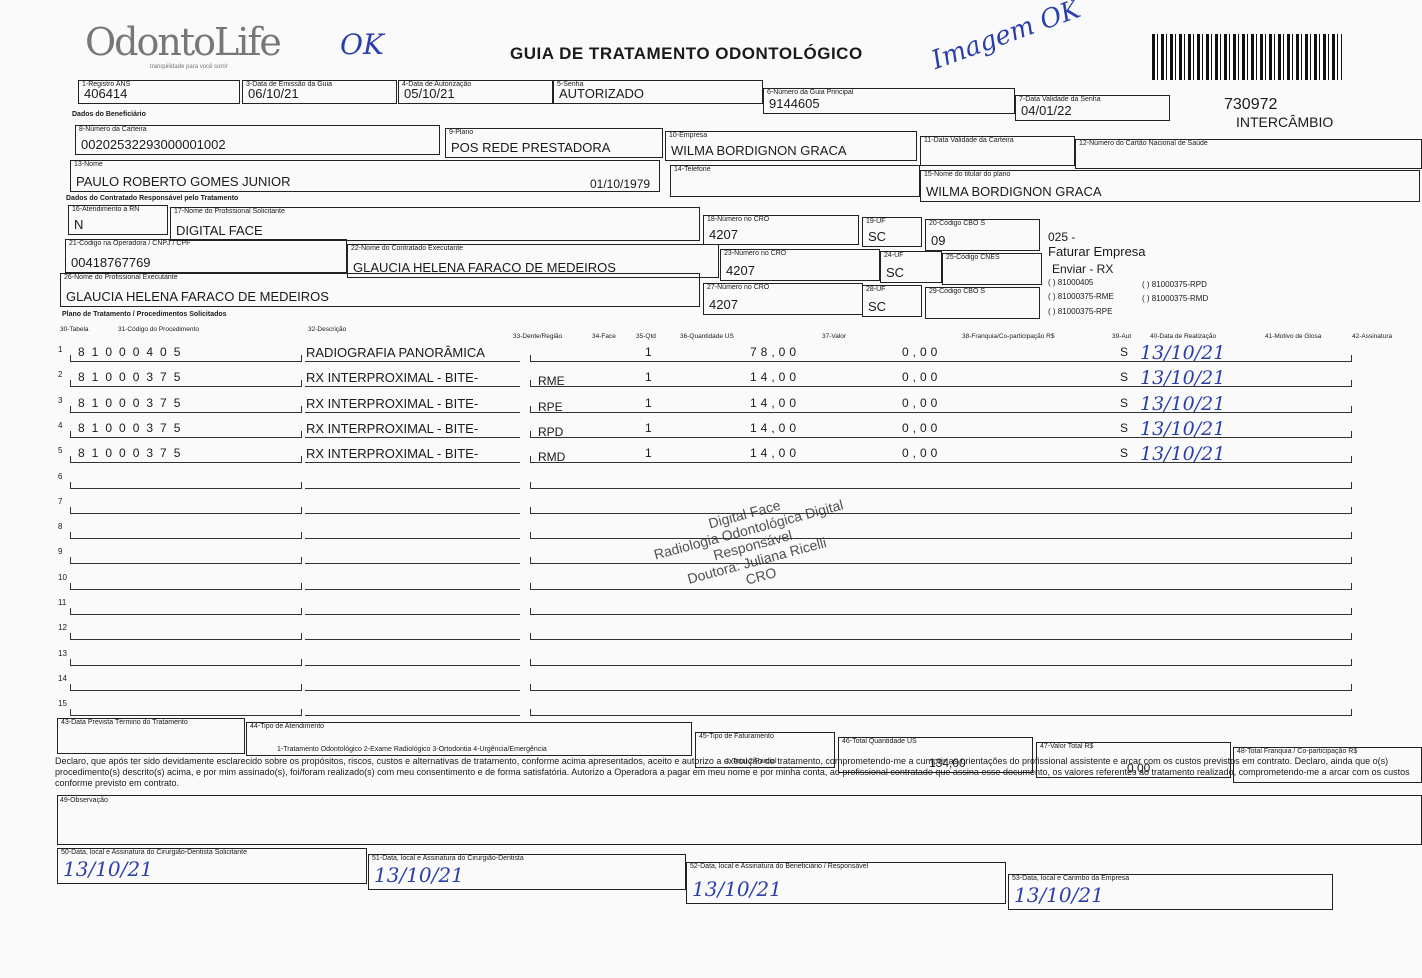  I want to click on field-label: 11-Data Validade da Carteira, so click(969, 140).